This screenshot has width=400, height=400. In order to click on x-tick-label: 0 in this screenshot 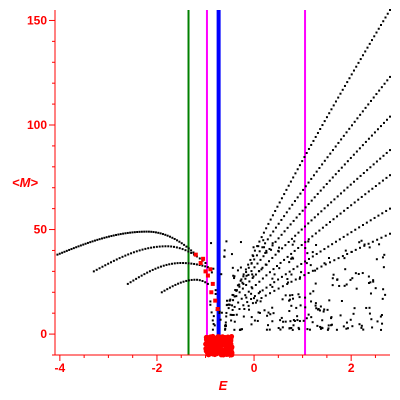, I will do `click(254, 368)`.